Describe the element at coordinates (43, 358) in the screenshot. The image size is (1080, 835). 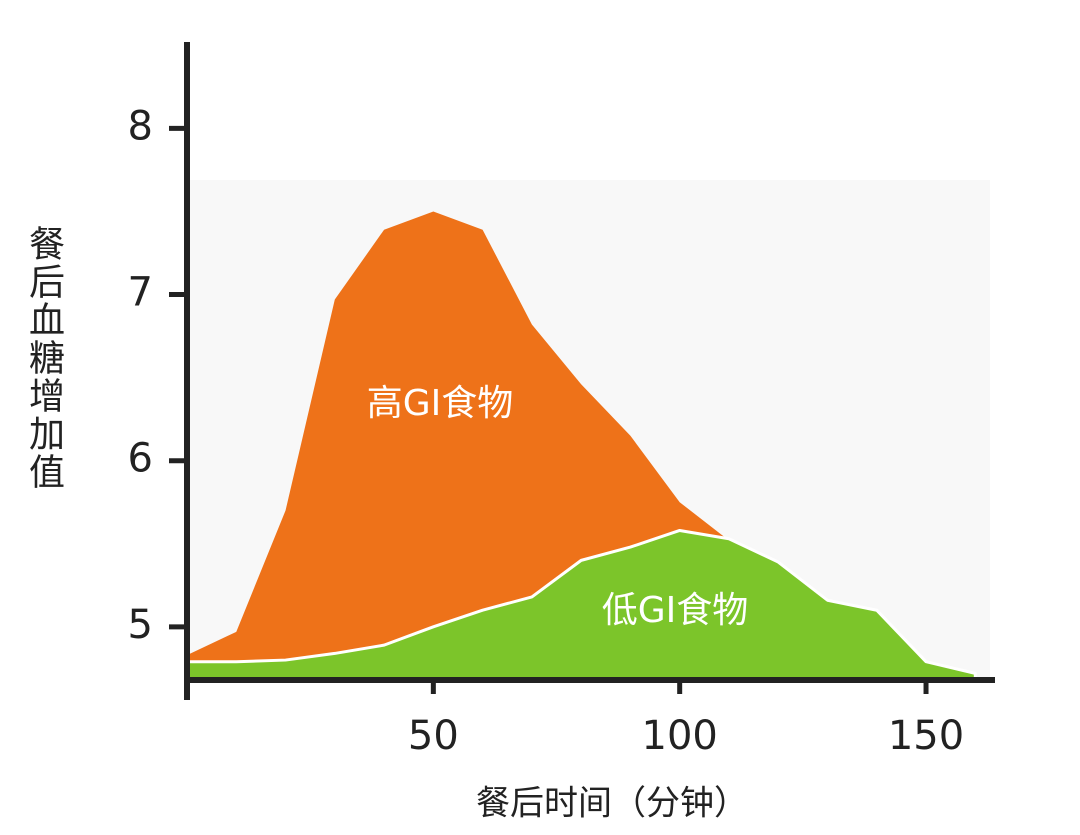
I see `y-axis-label: 餐后血糖增加值` at that location.